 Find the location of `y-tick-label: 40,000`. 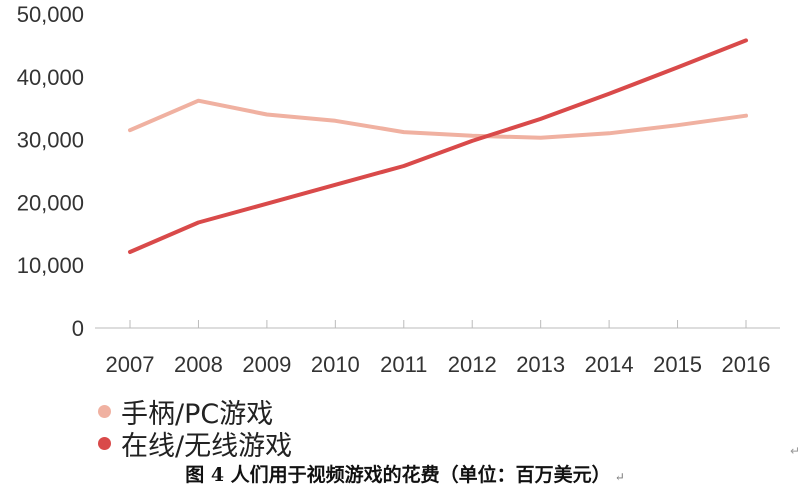

y-tick-label: 40,000 is located at coordinates (50, 77).